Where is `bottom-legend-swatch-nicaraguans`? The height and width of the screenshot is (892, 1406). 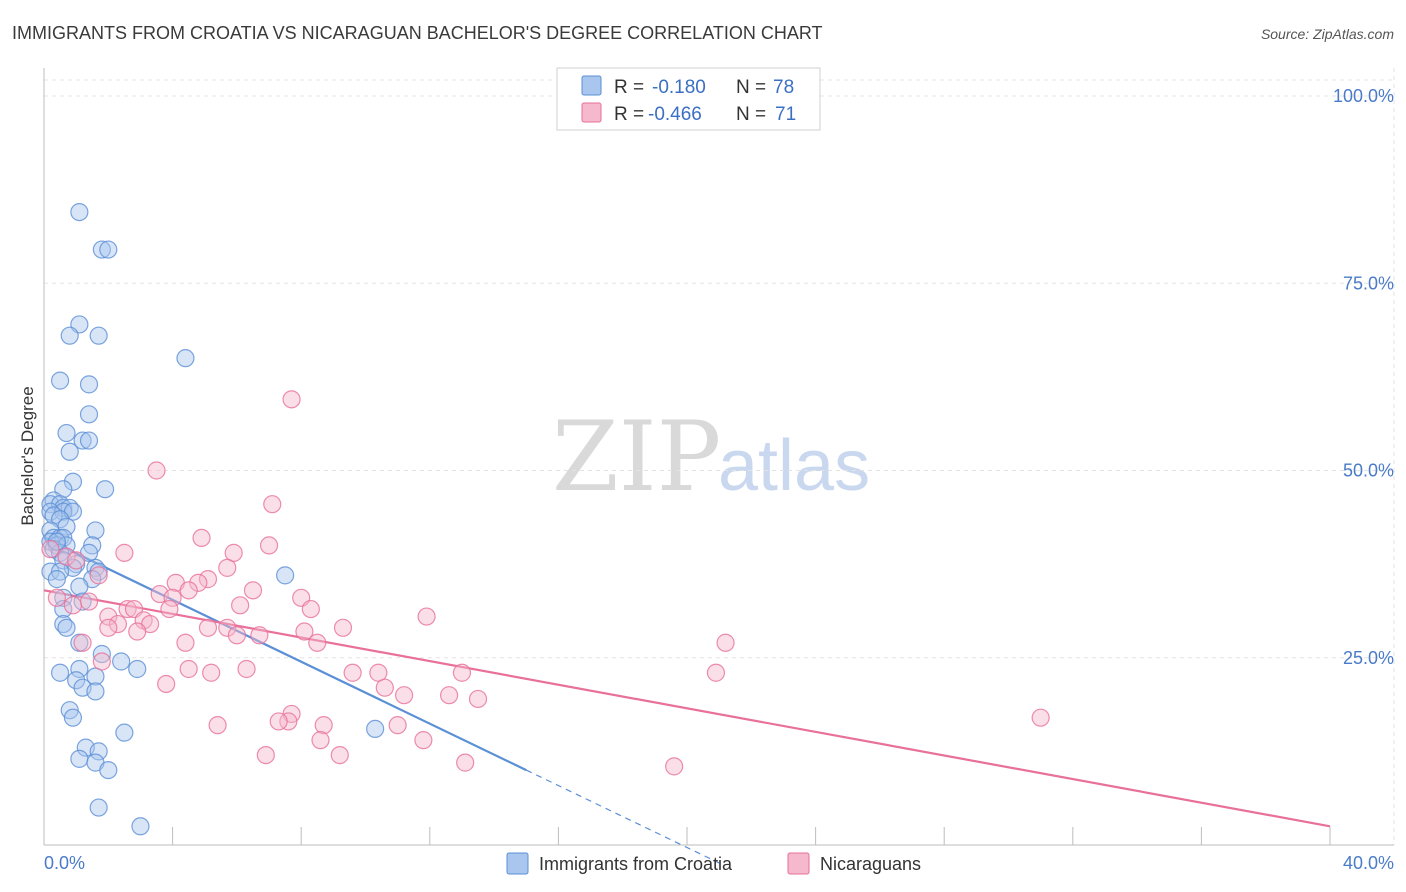
bottom-legend-swatch-nicaraguans is located at coordinates (798, 863).